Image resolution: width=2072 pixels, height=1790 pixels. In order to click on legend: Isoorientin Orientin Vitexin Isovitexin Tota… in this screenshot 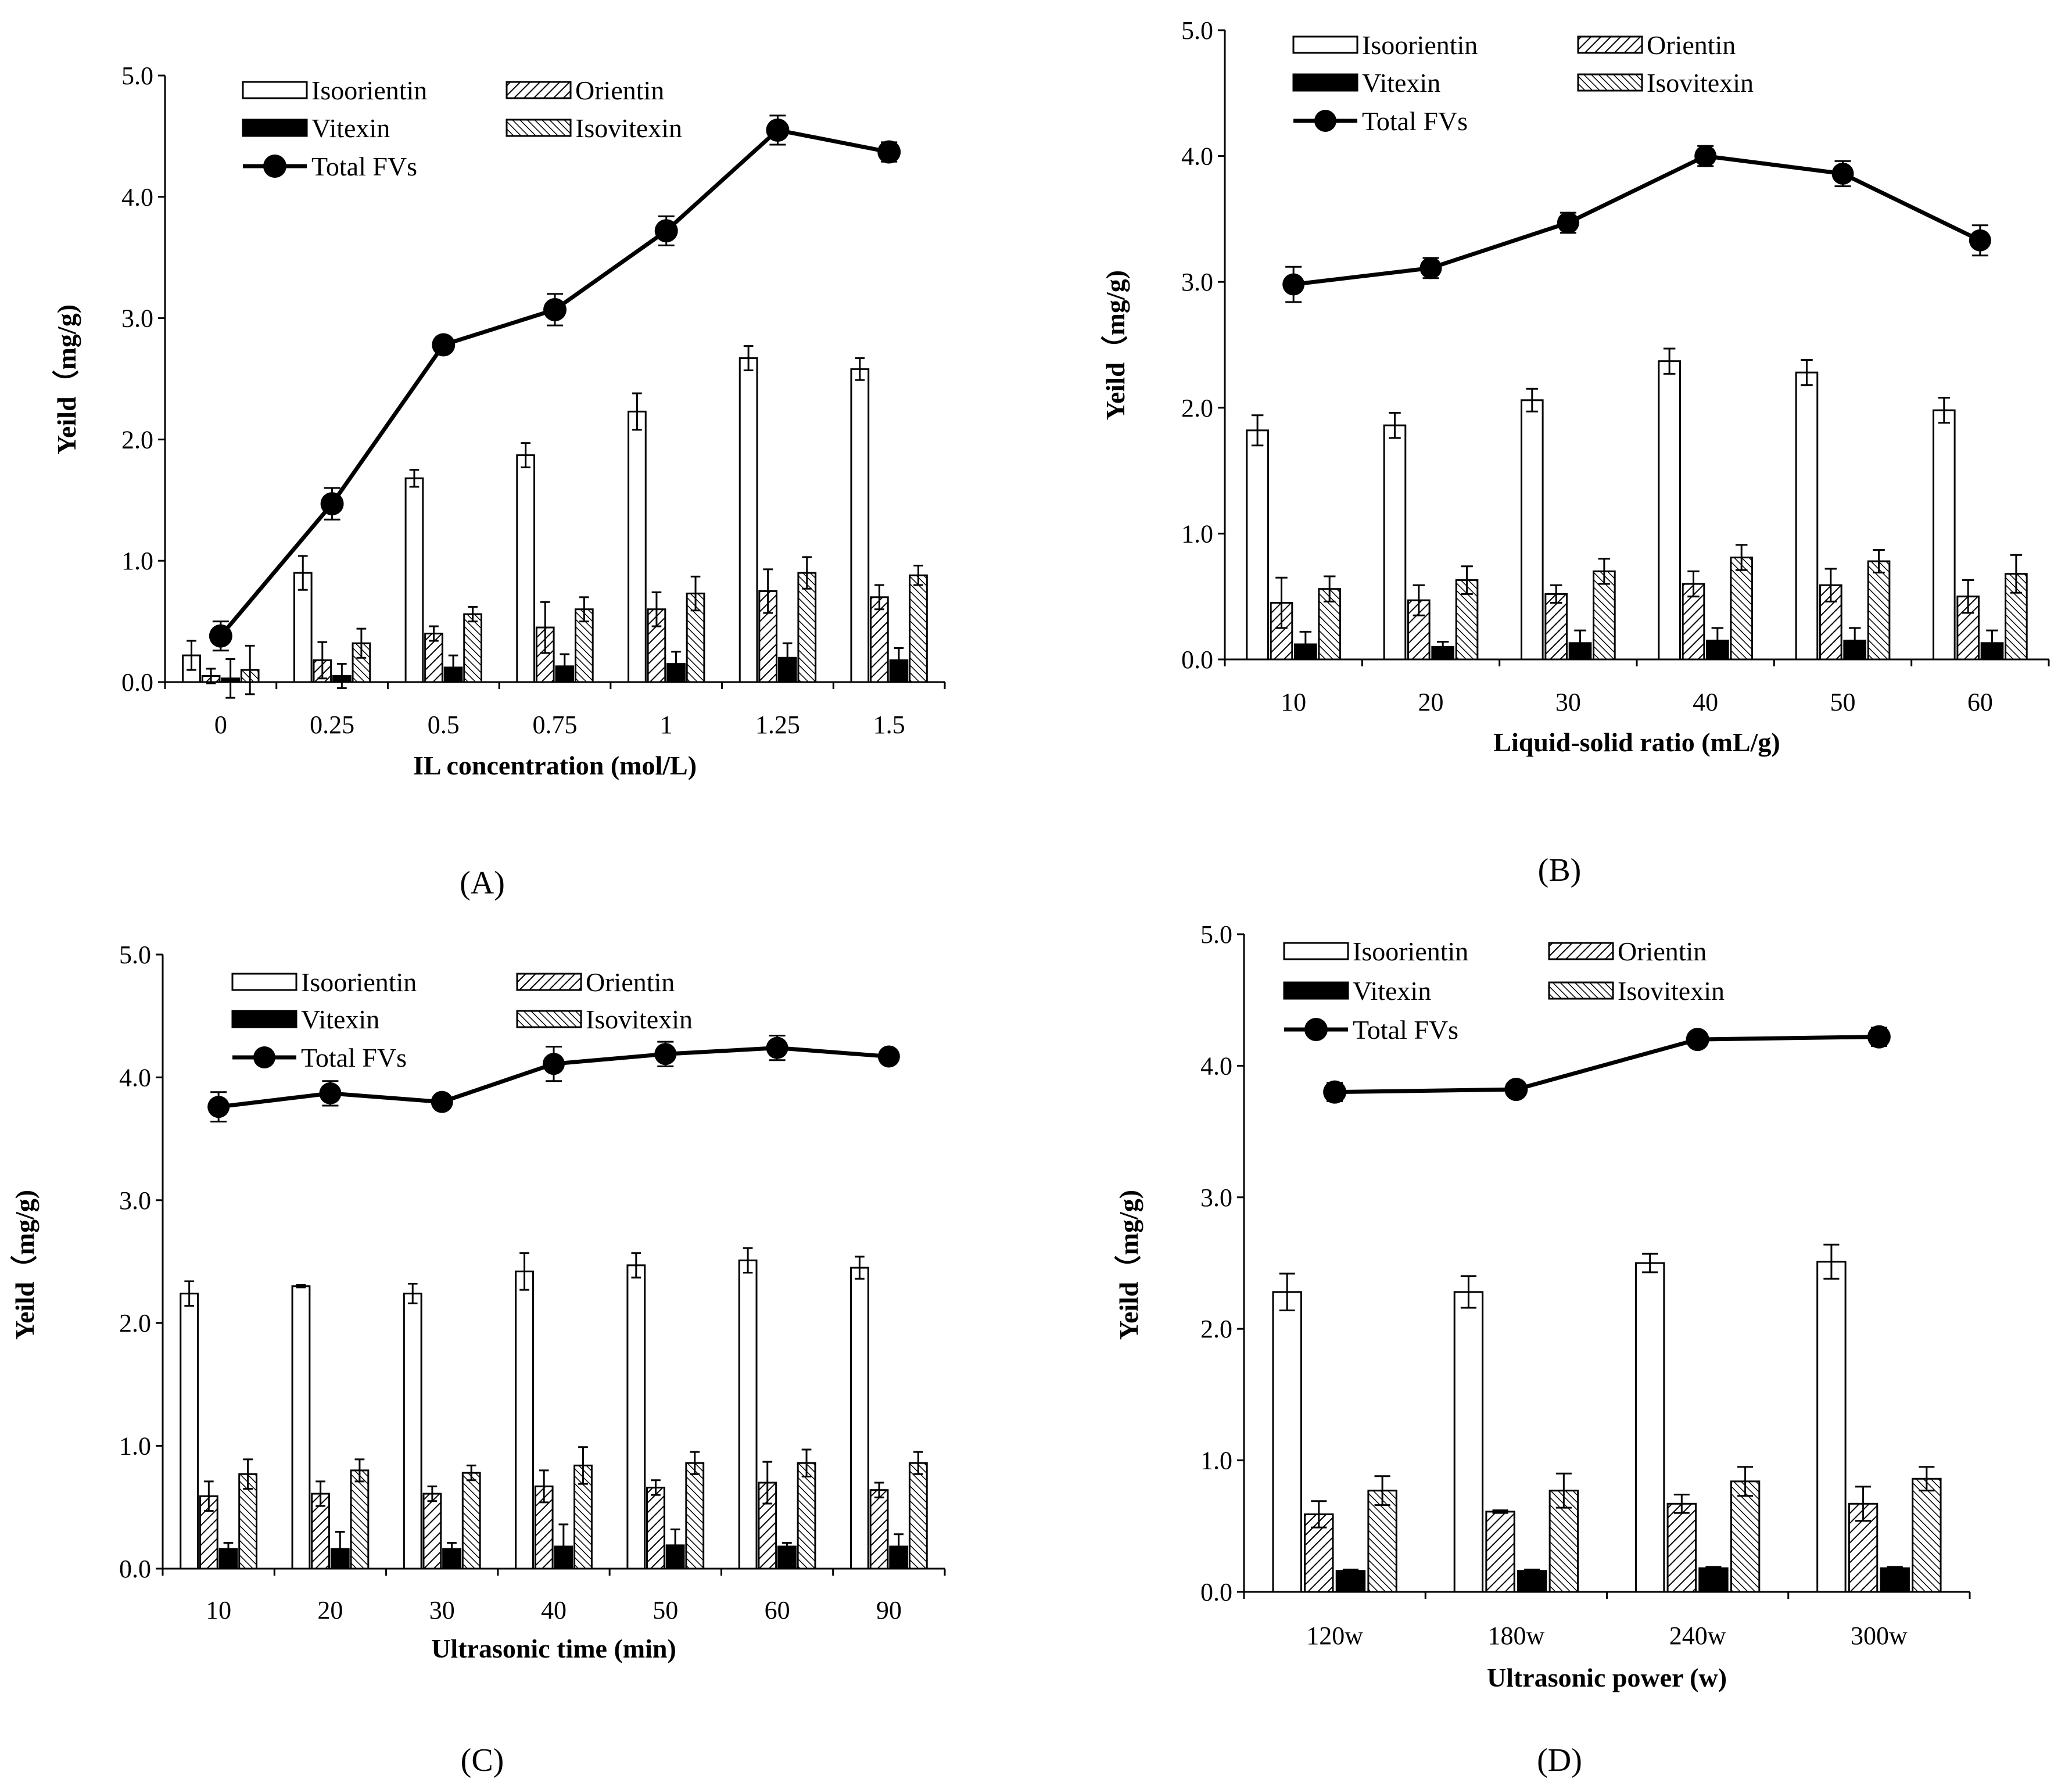, I will do `click(462, 128)`.